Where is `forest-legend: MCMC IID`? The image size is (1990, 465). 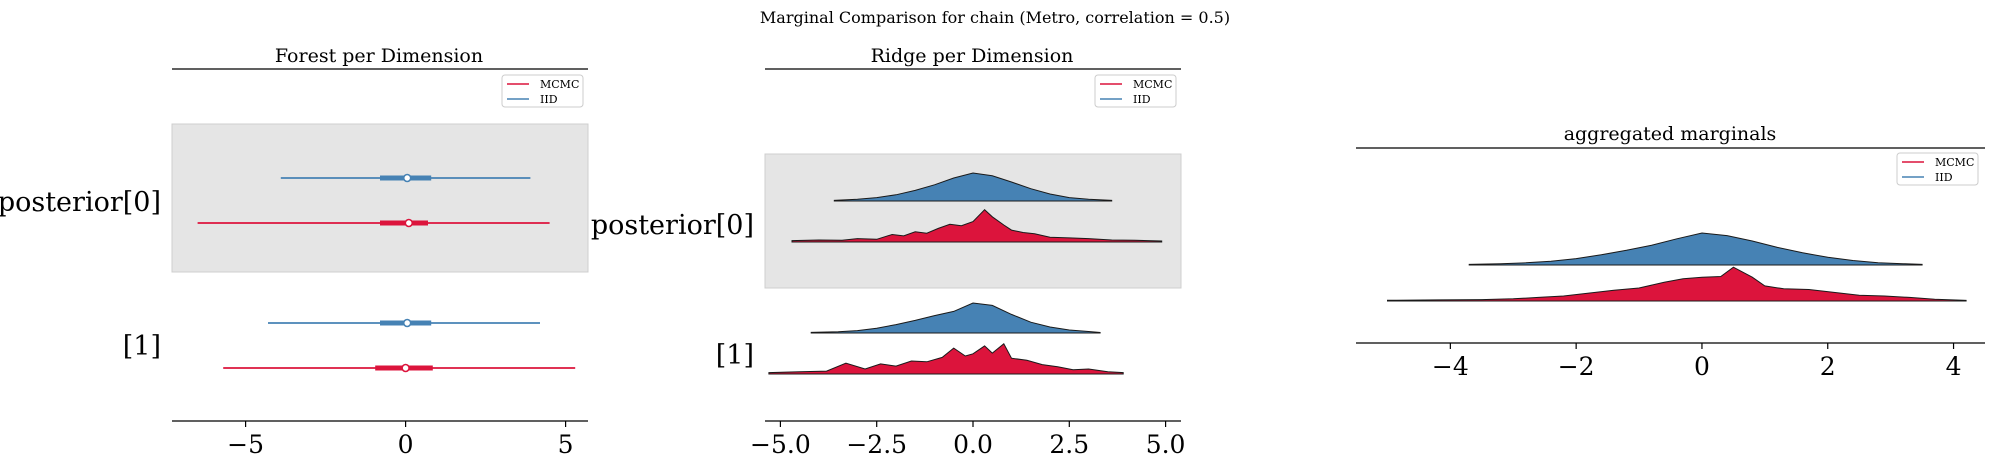 forest-legend: MCMC IID is located at coordinates (542, 91).